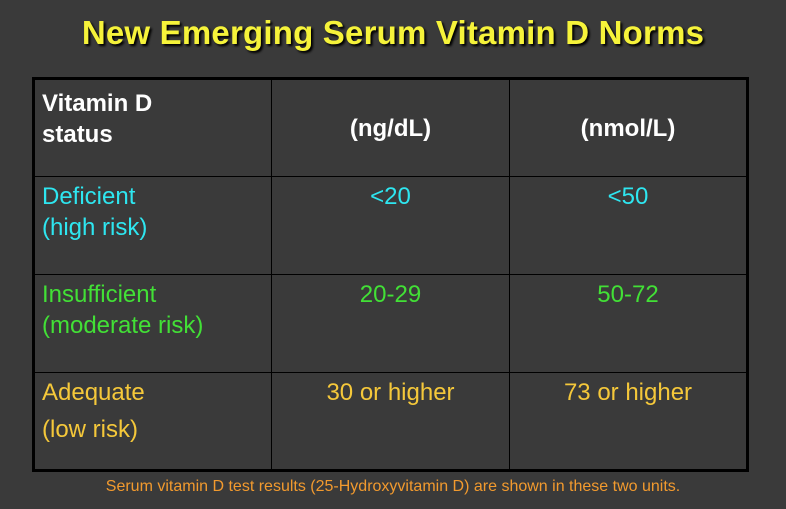 The width and height of the screenshot is (786, 509). I want to click on slide-title: New Emerging Serum Vitamin D Norms, so click(393, 32).